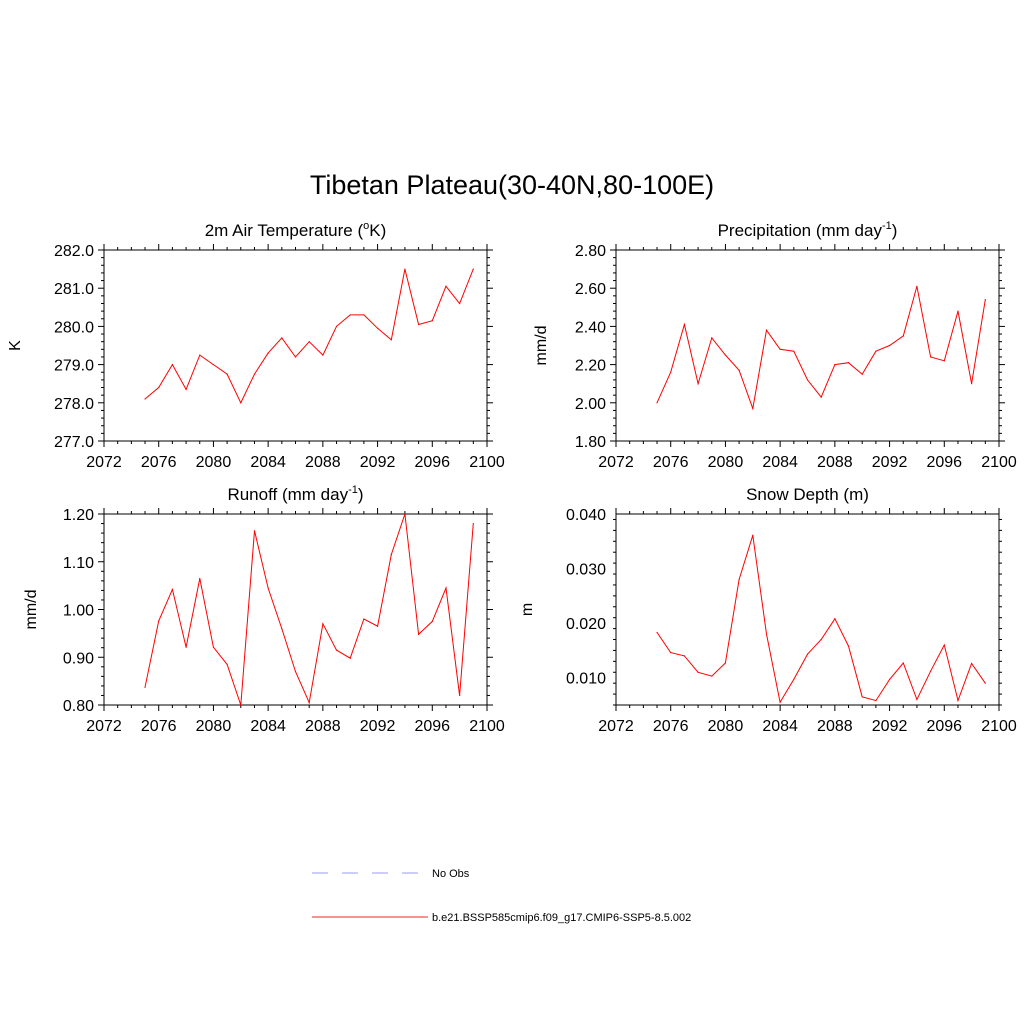 The image size is (1024, 1024). Describe the element at coordinates (512, 185) in the screenshot. I see `figure-title: Tibetan Plateau(30-40N,80-100E)` at that location.